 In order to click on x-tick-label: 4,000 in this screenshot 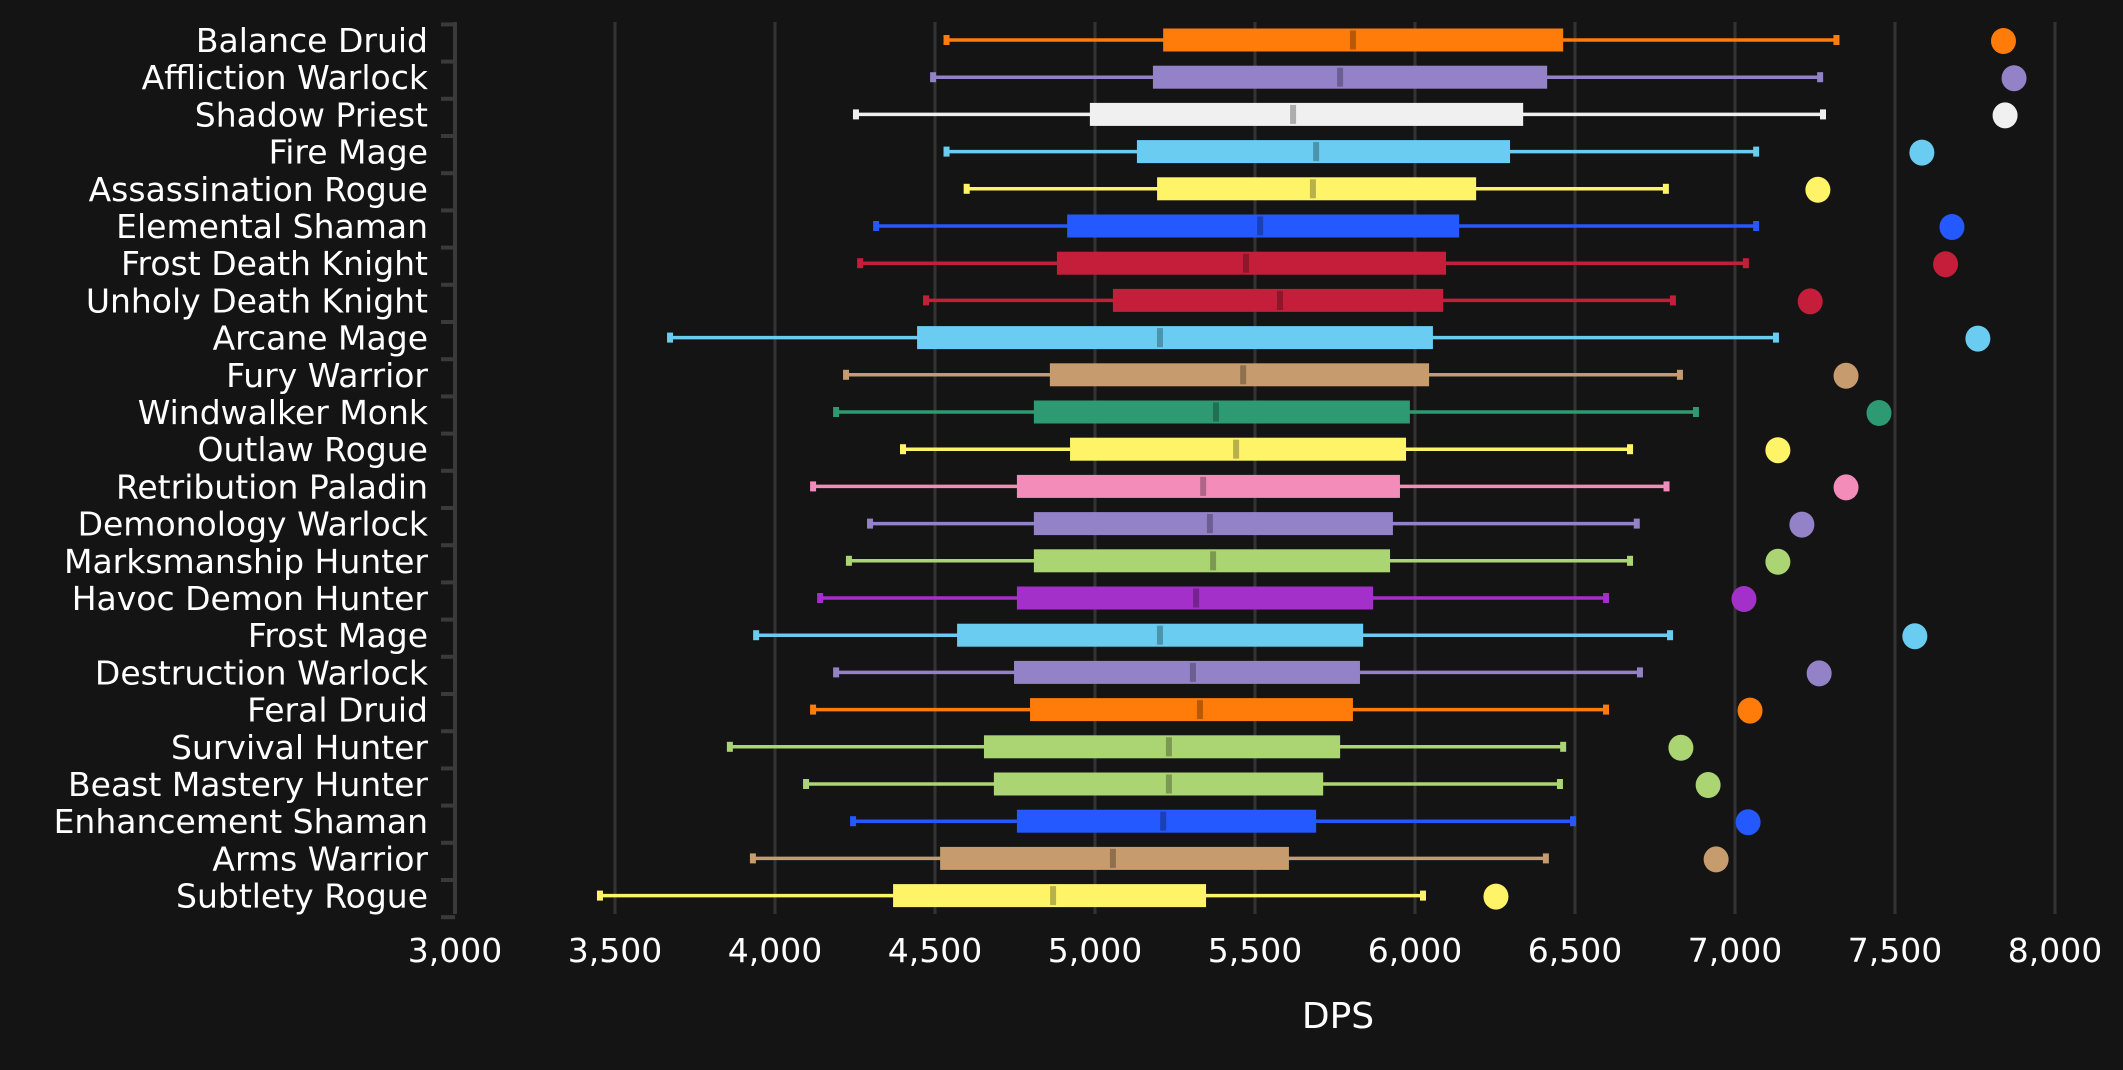, I will do `click(775, 950)`.